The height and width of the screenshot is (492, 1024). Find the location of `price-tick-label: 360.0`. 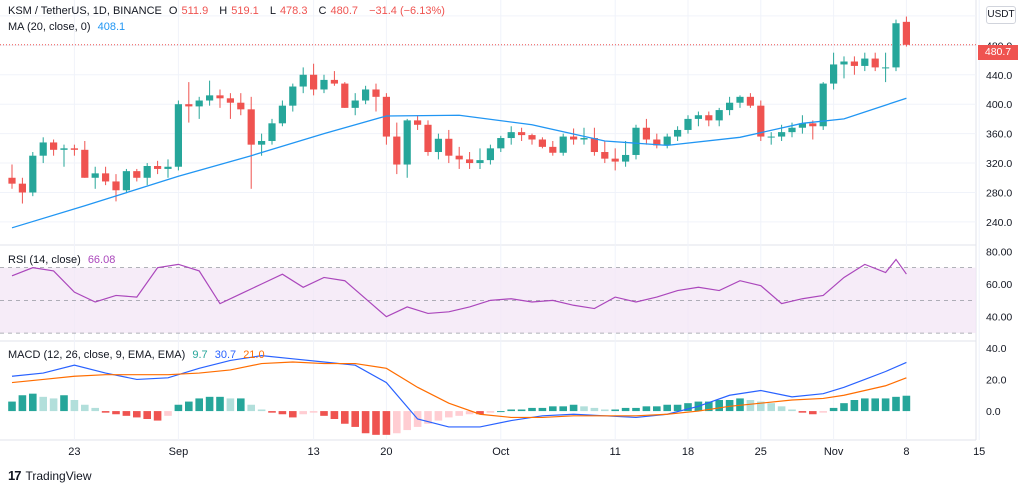

price-tick-label: 360.0 is located at coordinates (999, 135).